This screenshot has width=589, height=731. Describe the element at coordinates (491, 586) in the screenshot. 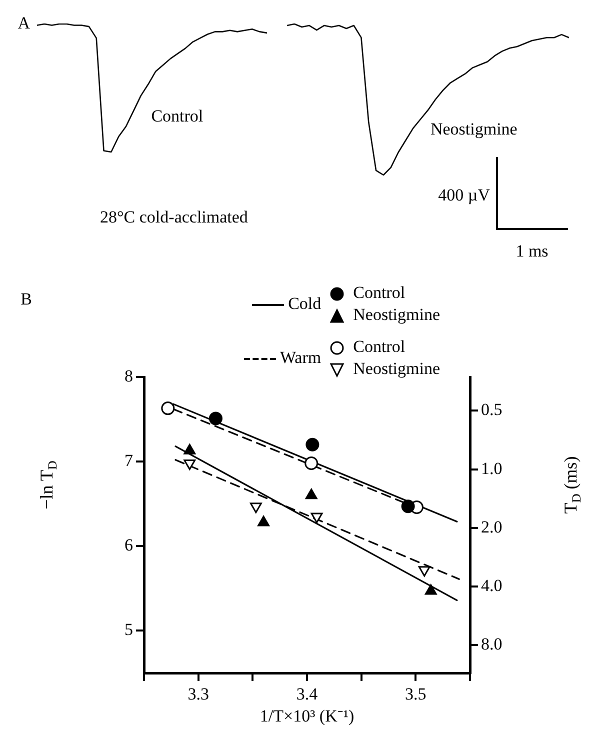

I see `y2-tick-label: 4.0` at that location.